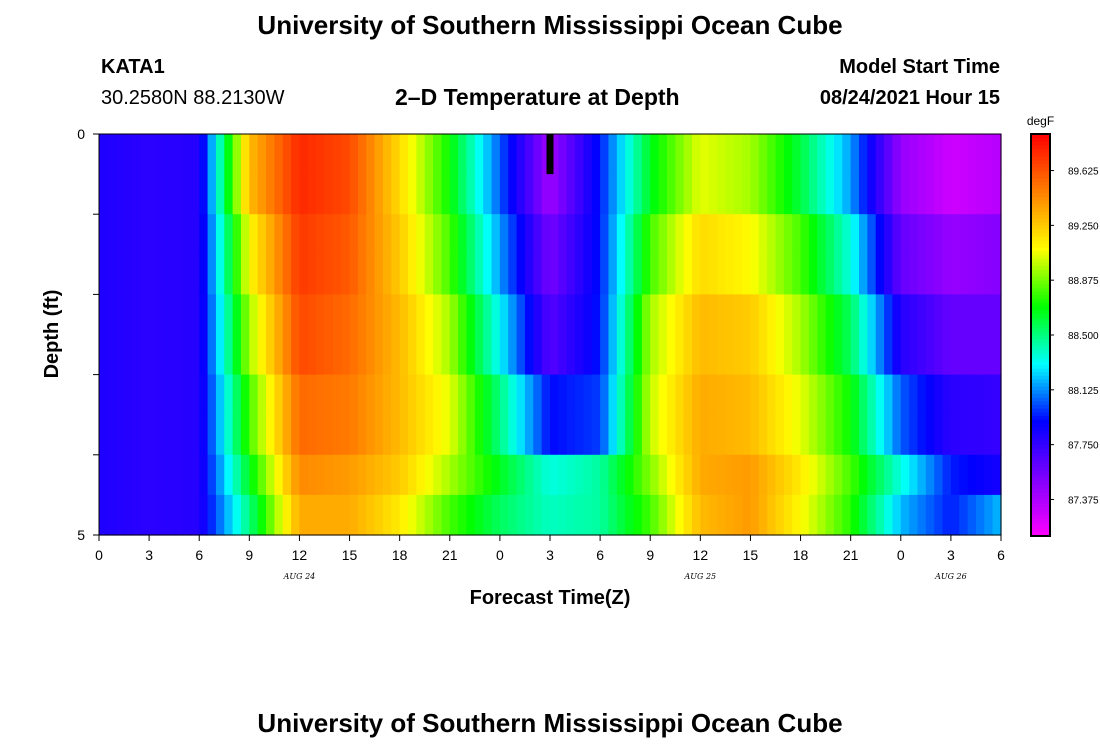 The image size is (1100, 750). Describe the element at coordinates (801, 555) in the screenshot. I see `x-tick-label: 18` at that location.